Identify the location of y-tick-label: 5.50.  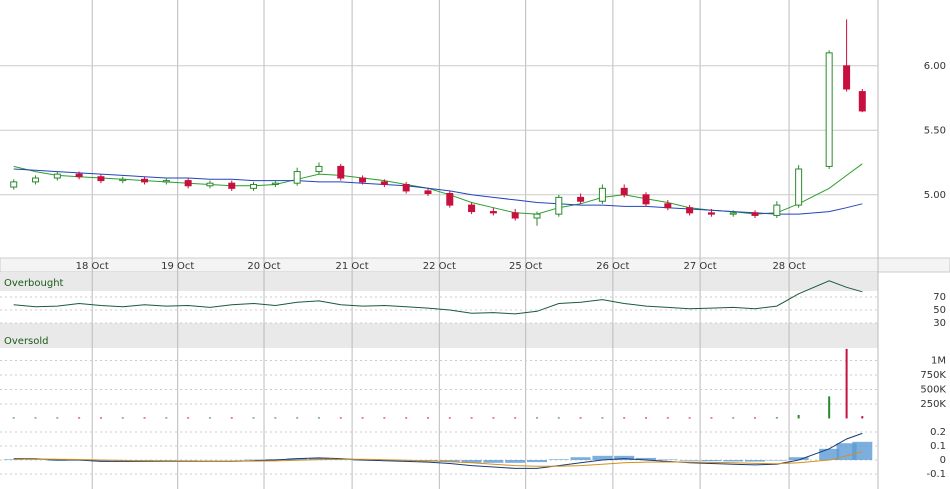
(935, 130).